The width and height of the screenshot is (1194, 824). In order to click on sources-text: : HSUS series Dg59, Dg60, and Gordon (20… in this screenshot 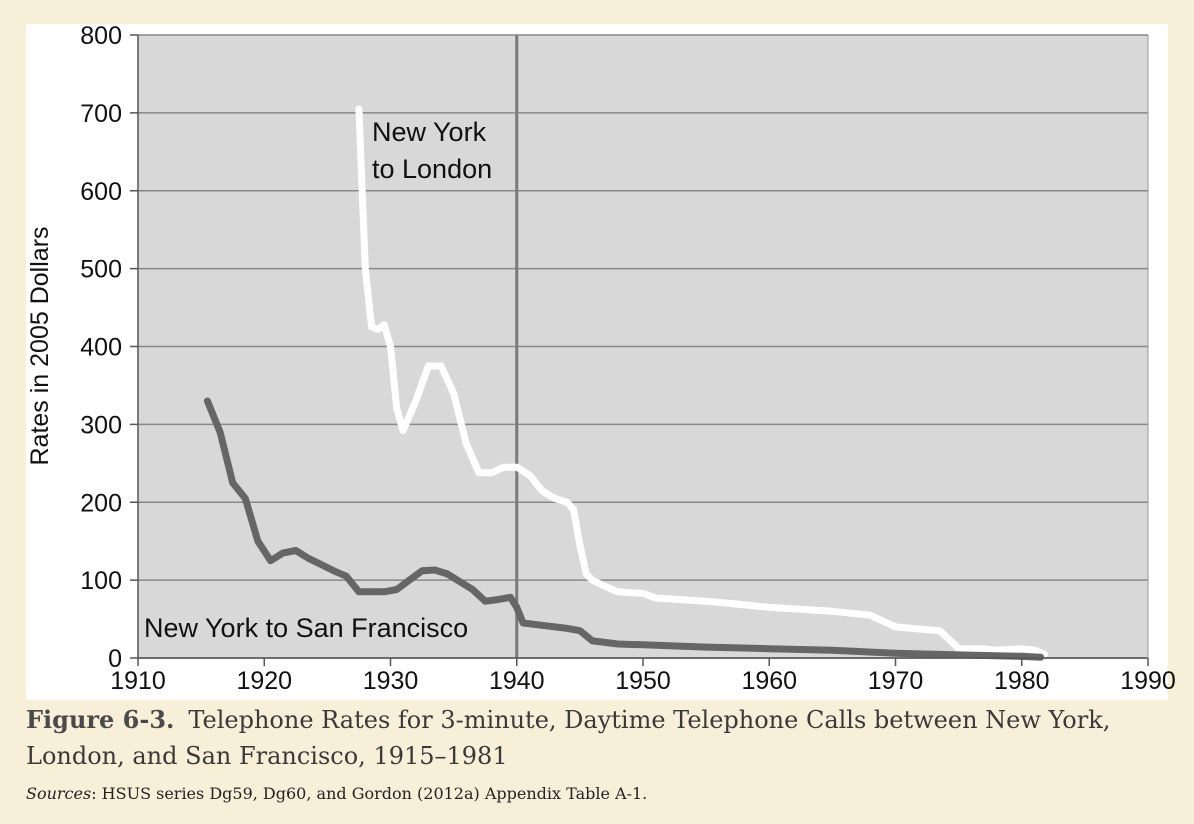, I will do `click(369, 793)`.